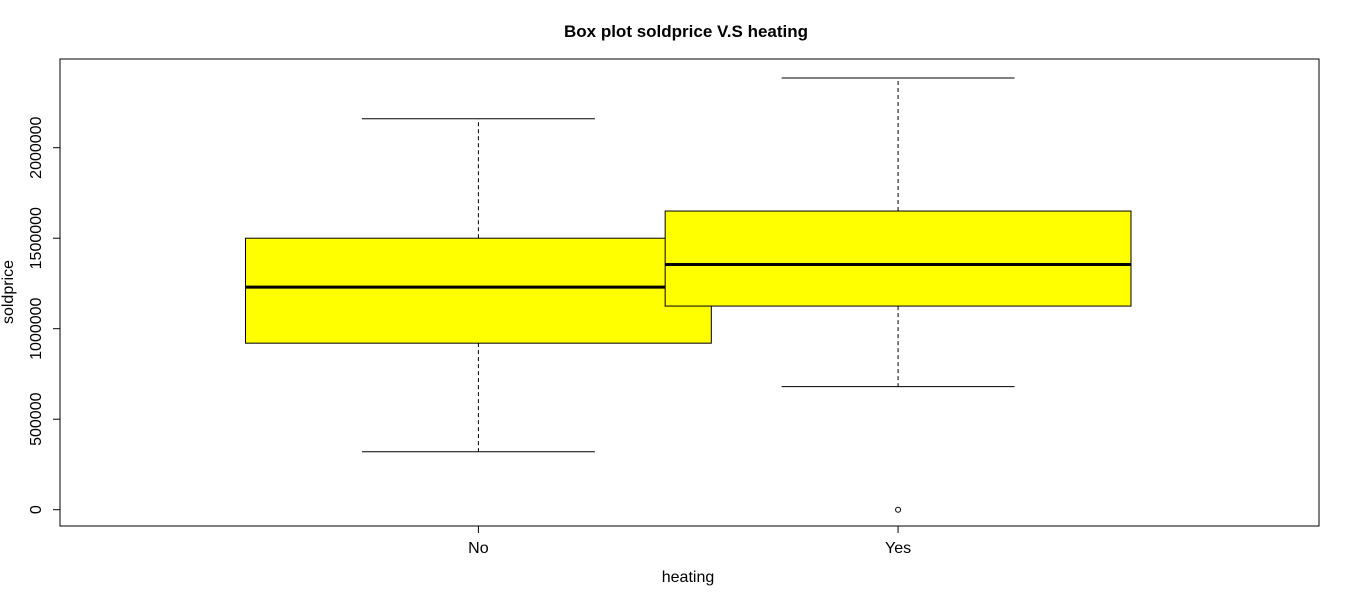  I want to click on y-axis: 0 500000 1000000 1500000 2000000, so click(44, 315).